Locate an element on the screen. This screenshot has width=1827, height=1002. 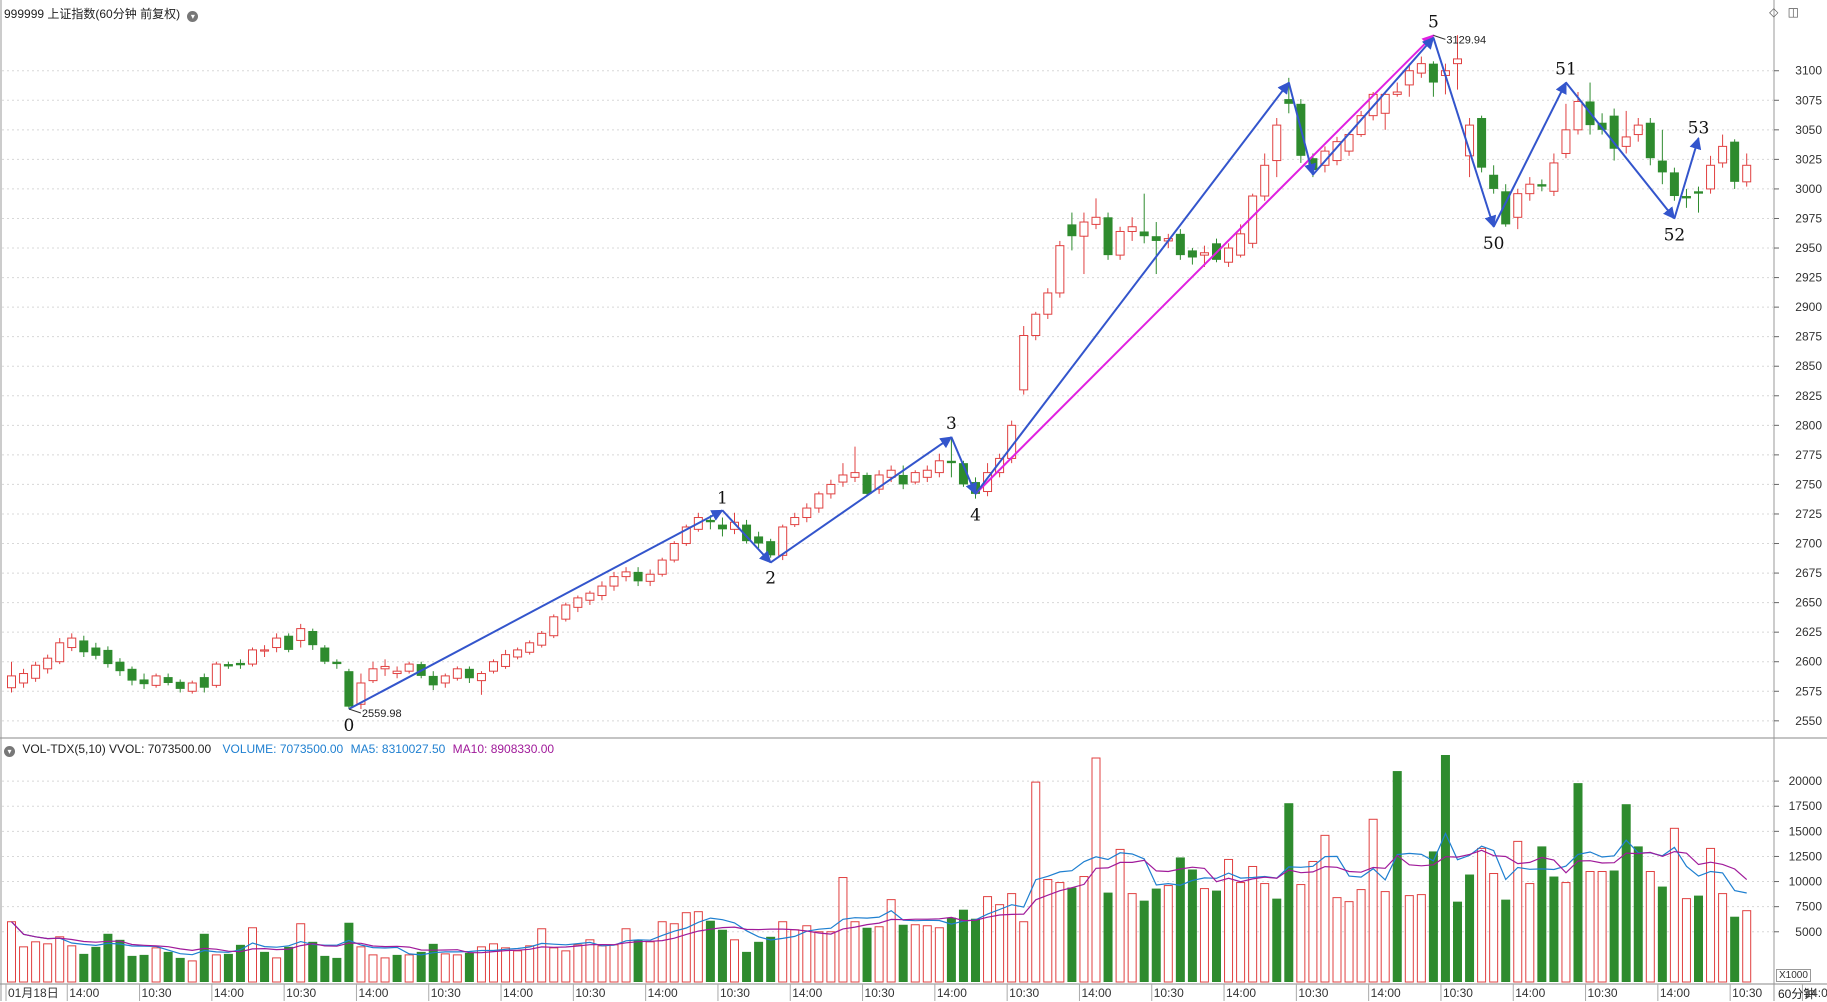
diamond-icon: ◇ is located at coordinates (1774, 12).